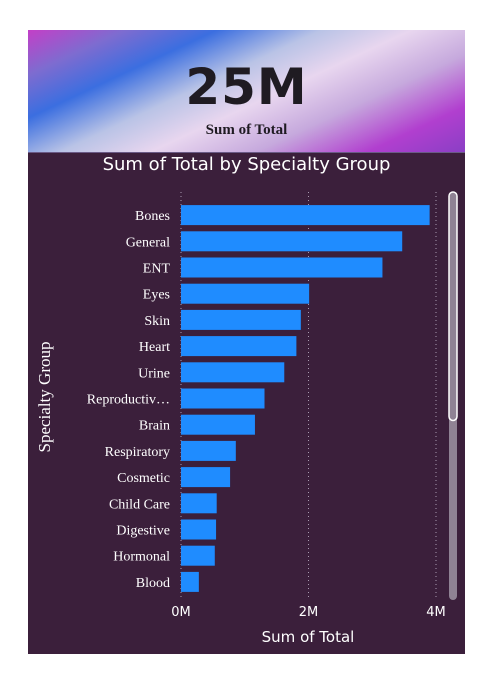 The image size is (490, 684). Describe the element at coordinates (308, 637) in the screenshot. I see `x-axis-title: Sum of Total` at that location.